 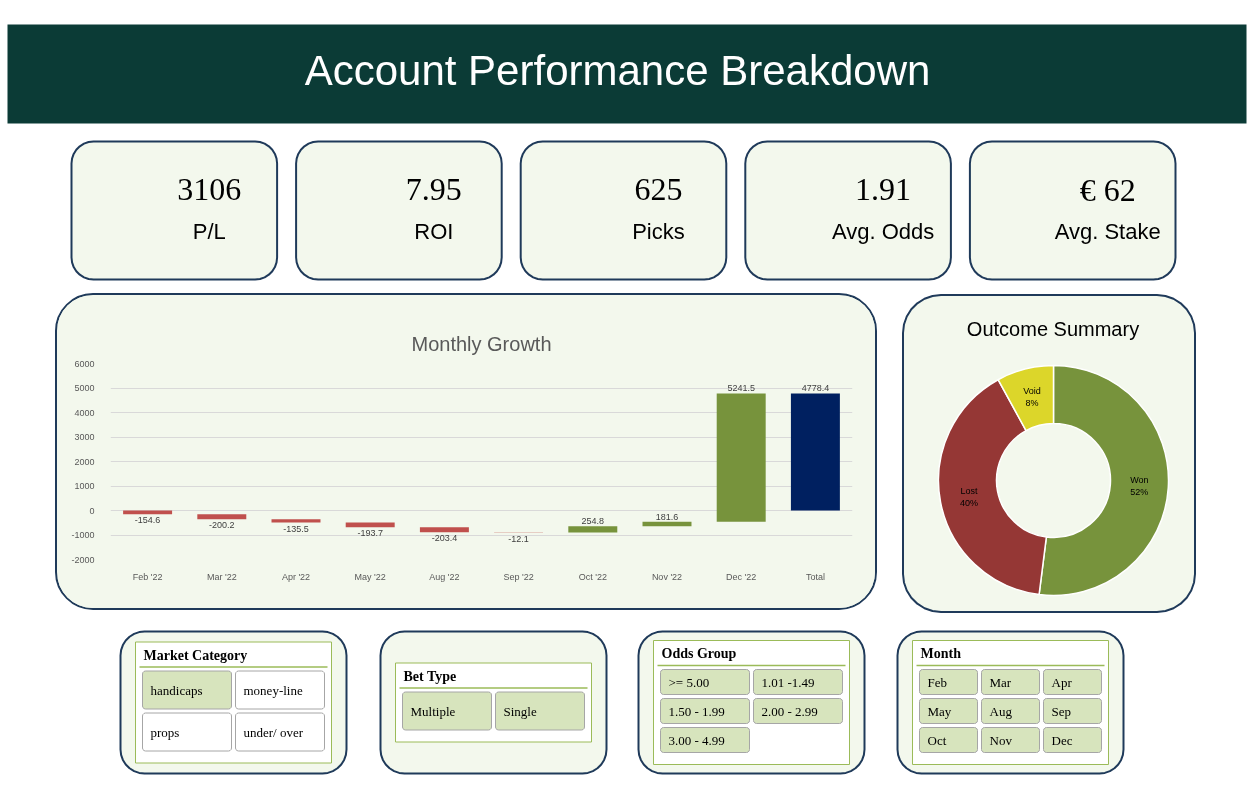 What do you see at coordinates (273, 732) in the screenshot?
I see `category-label: under/ over` at bounding box center [273, 732].